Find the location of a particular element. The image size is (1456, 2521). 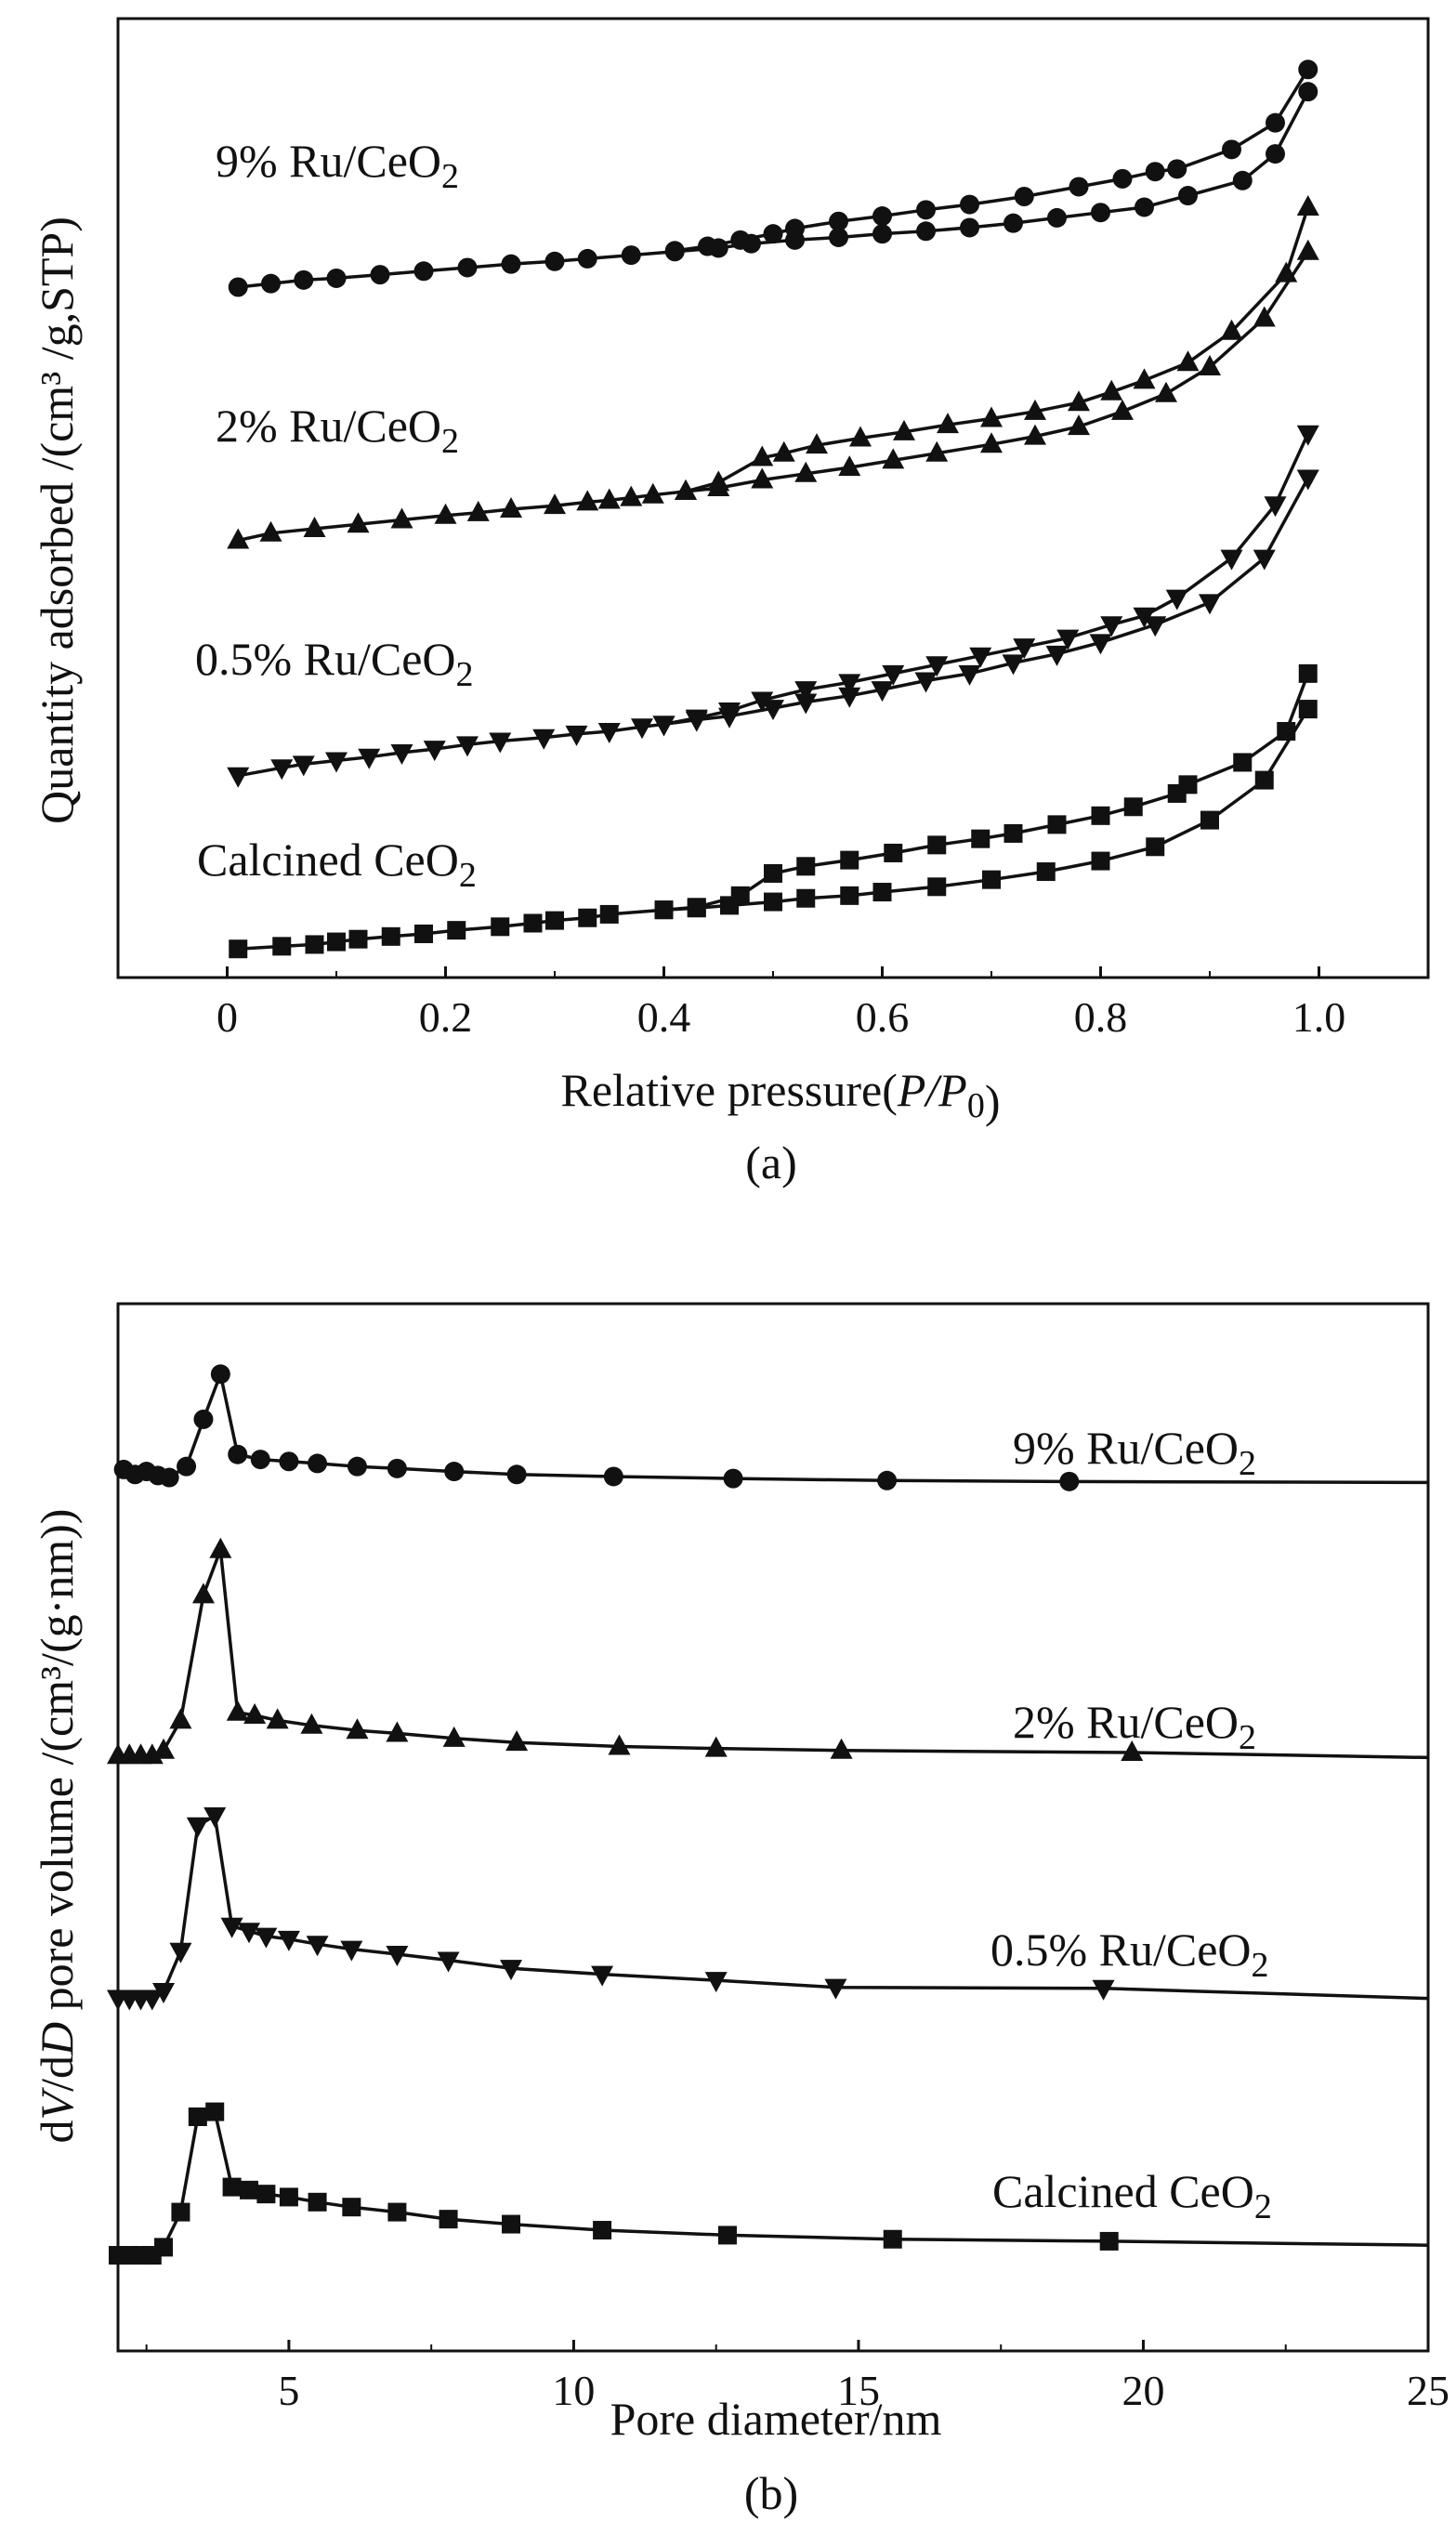

series-label-a: 2% Ru/CeO2 is located at coordinates (337, 430).